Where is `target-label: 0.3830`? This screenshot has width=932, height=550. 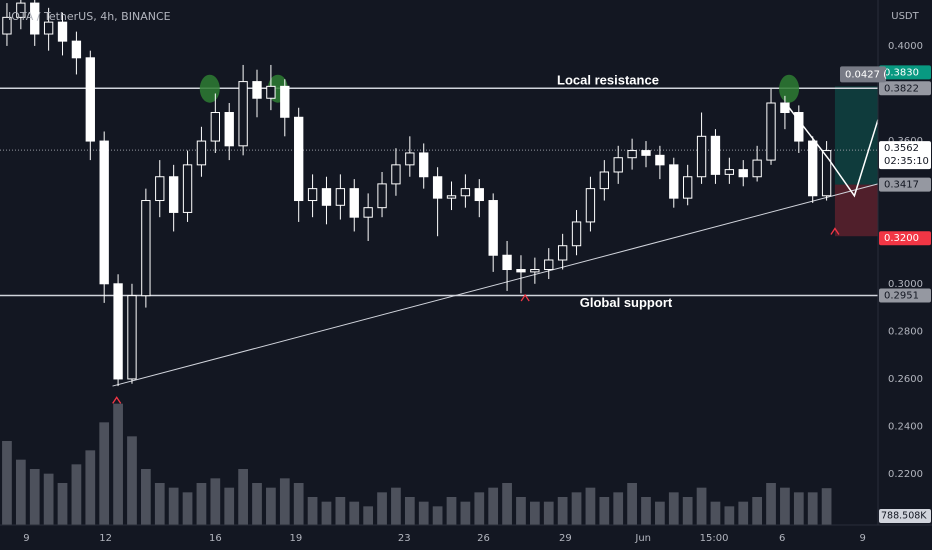 target-label: 0.3830 is located at coordinates (901, 72).